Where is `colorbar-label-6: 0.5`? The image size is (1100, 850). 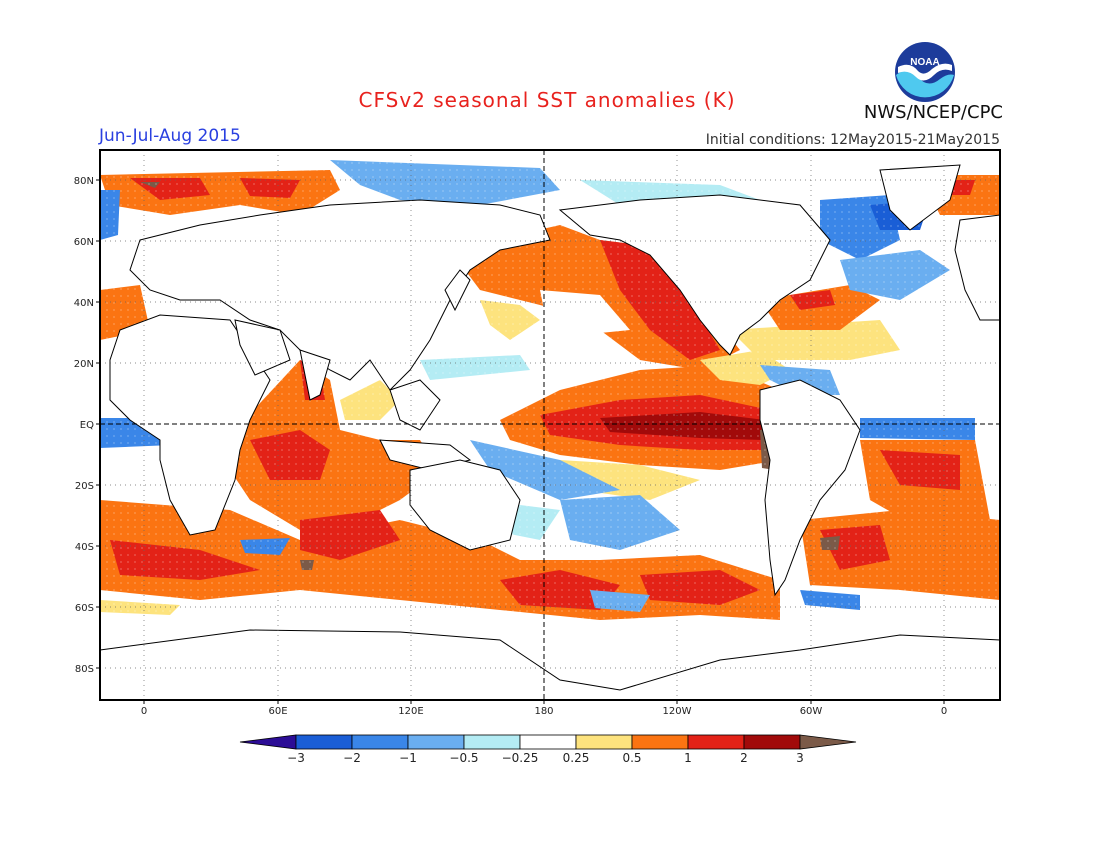
colorbar-label-6: 0.5 is located at coordinates (631, 758).